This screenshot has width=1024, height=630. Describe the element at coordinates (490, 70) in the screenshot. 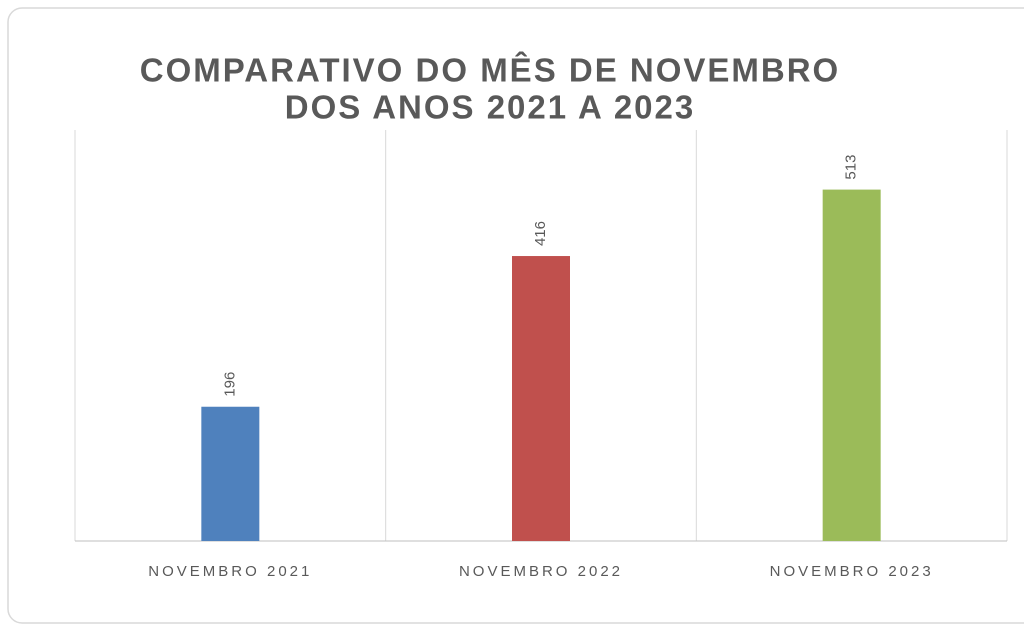

I see `chart-title: COMPARATIVO DO MÊS DE NOVEMBRO` at that location.